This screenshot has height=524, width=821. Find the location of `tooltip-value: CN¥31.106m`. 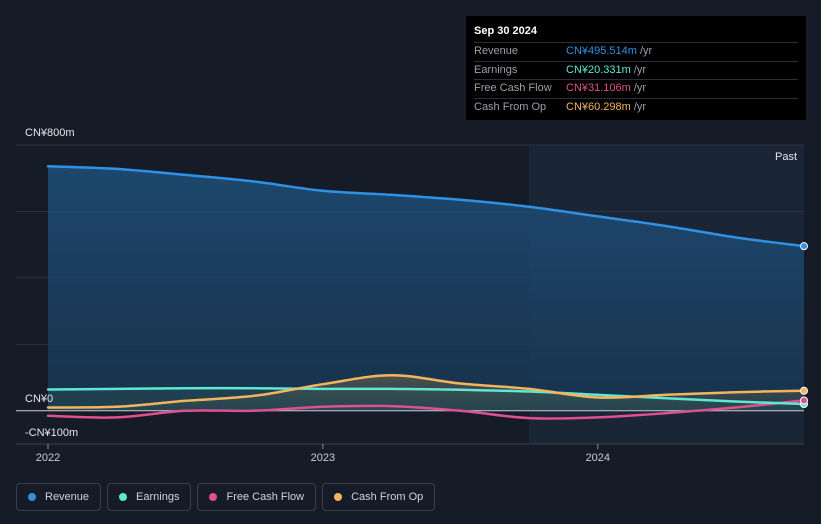

tooltip-value: CN¥31.106m is located at coordinates (598, 88).